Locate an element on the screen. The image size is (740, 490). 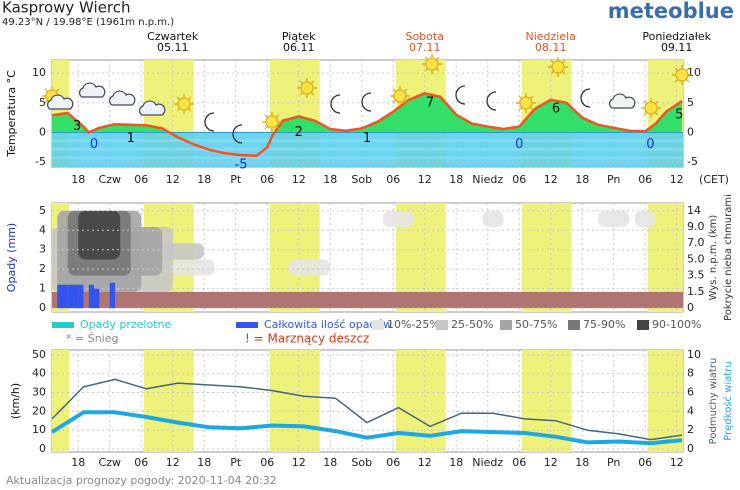
day-date: 09.11 is located at coordinates (677, 47).